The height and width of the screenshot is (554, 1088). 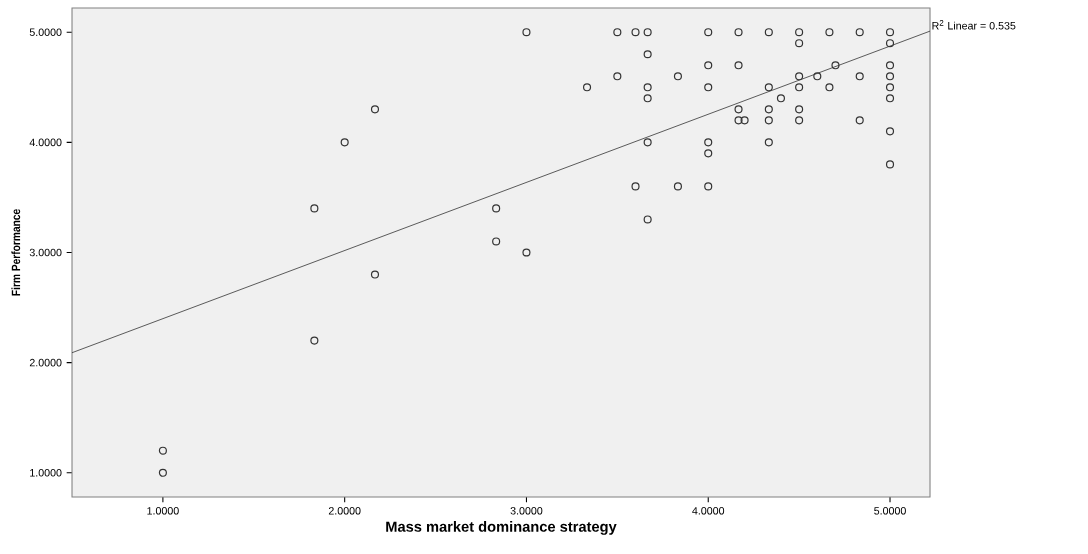 I want to click on y-tick-label: 5.0000, so click(x=45, y=32).